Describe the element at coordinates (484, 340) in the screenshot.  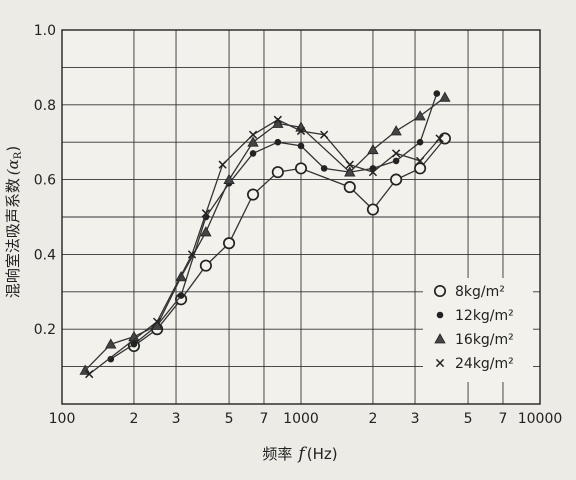
I see `legend-label: 16kg/m²` at that location.